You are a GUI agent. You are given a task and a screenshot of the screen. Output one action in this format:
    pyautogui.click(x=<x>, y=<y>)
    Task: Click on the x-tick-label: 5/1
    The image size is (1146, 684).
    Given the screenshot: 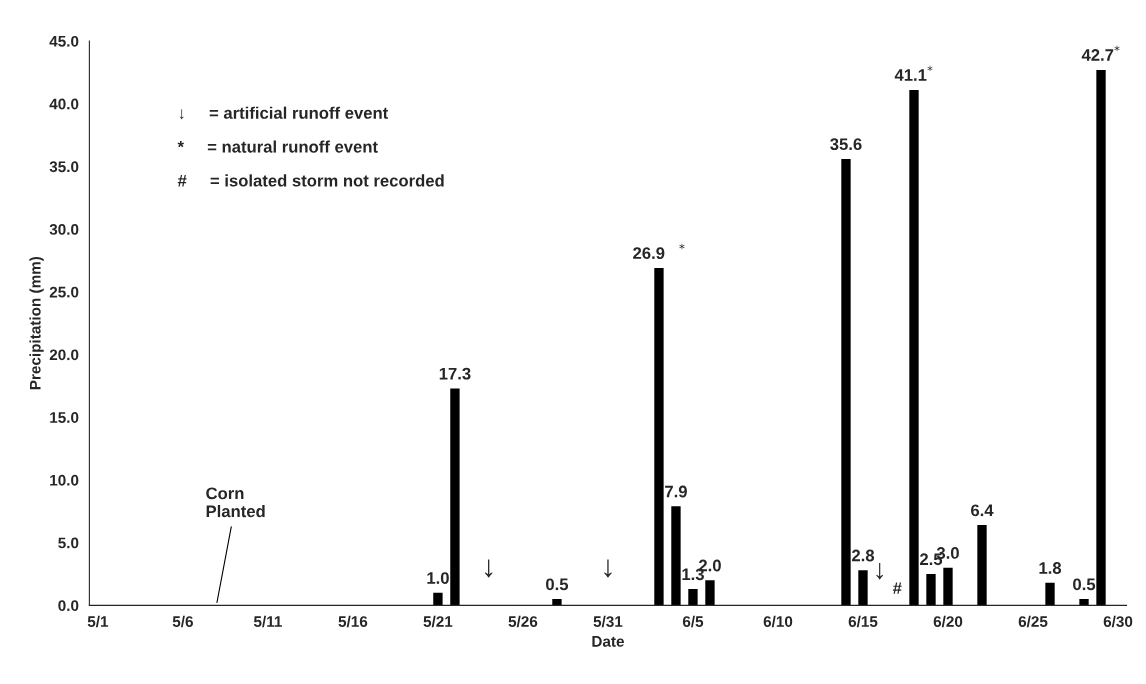 What is the action you would take?
    pyautogui.click(x=98, y=621)
    